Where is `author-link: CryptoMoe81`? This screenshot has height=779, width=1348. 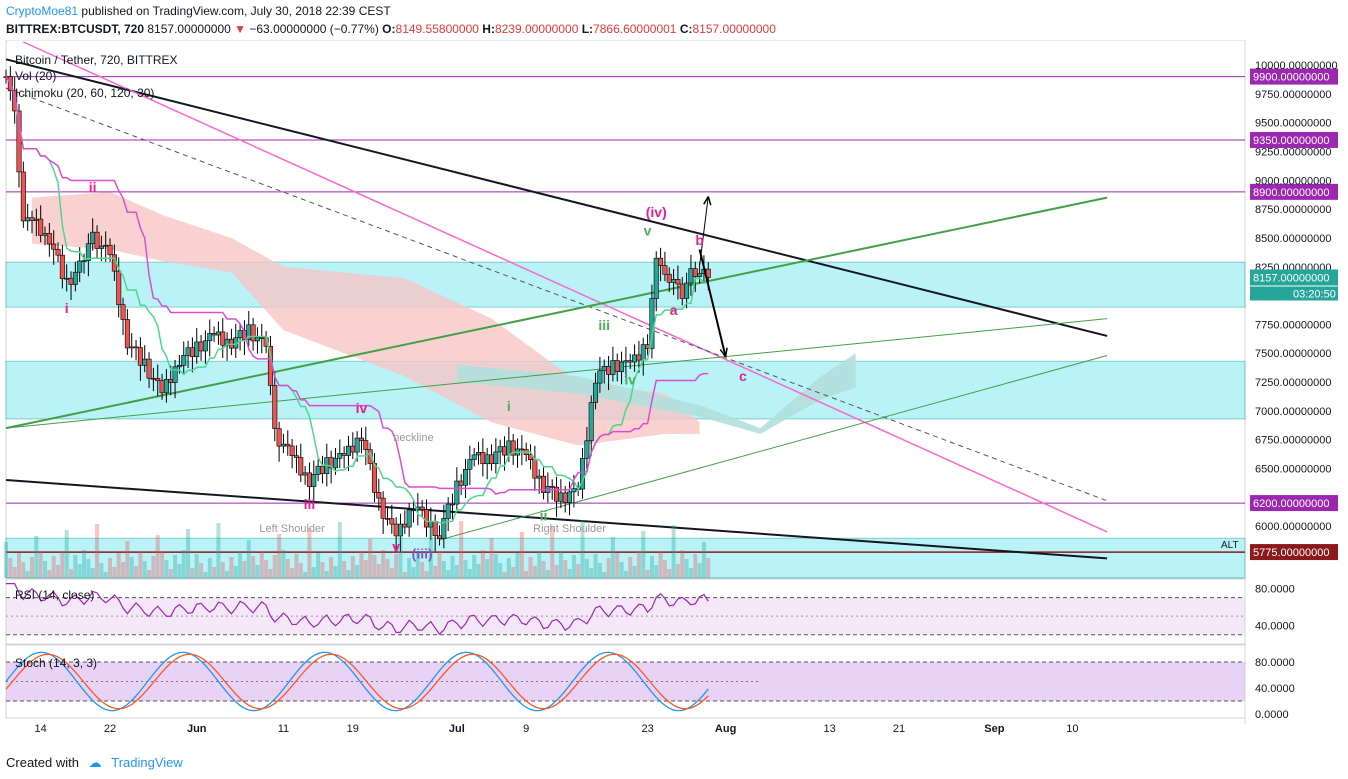
author-link: CryptoMoe81 is located at coordinates (42, 11).